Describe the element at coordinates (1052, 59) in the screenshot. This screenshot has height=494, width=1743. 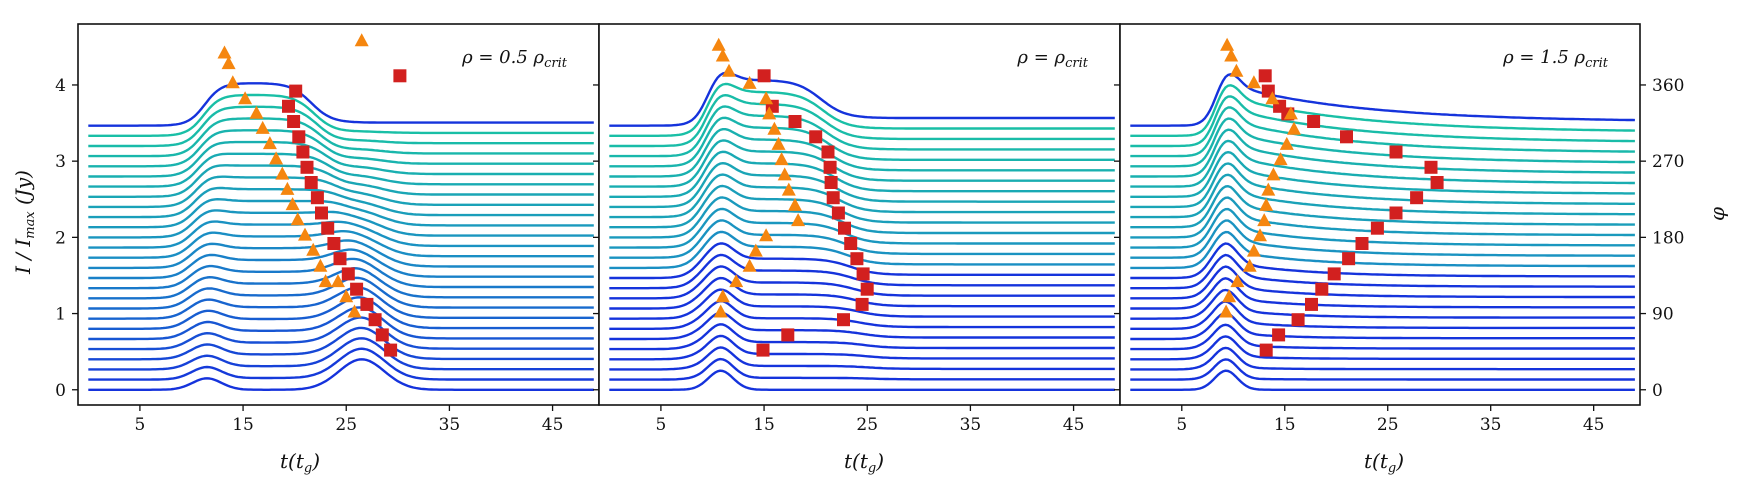
I see `panel-title: ρ = ρcrit` at that location.